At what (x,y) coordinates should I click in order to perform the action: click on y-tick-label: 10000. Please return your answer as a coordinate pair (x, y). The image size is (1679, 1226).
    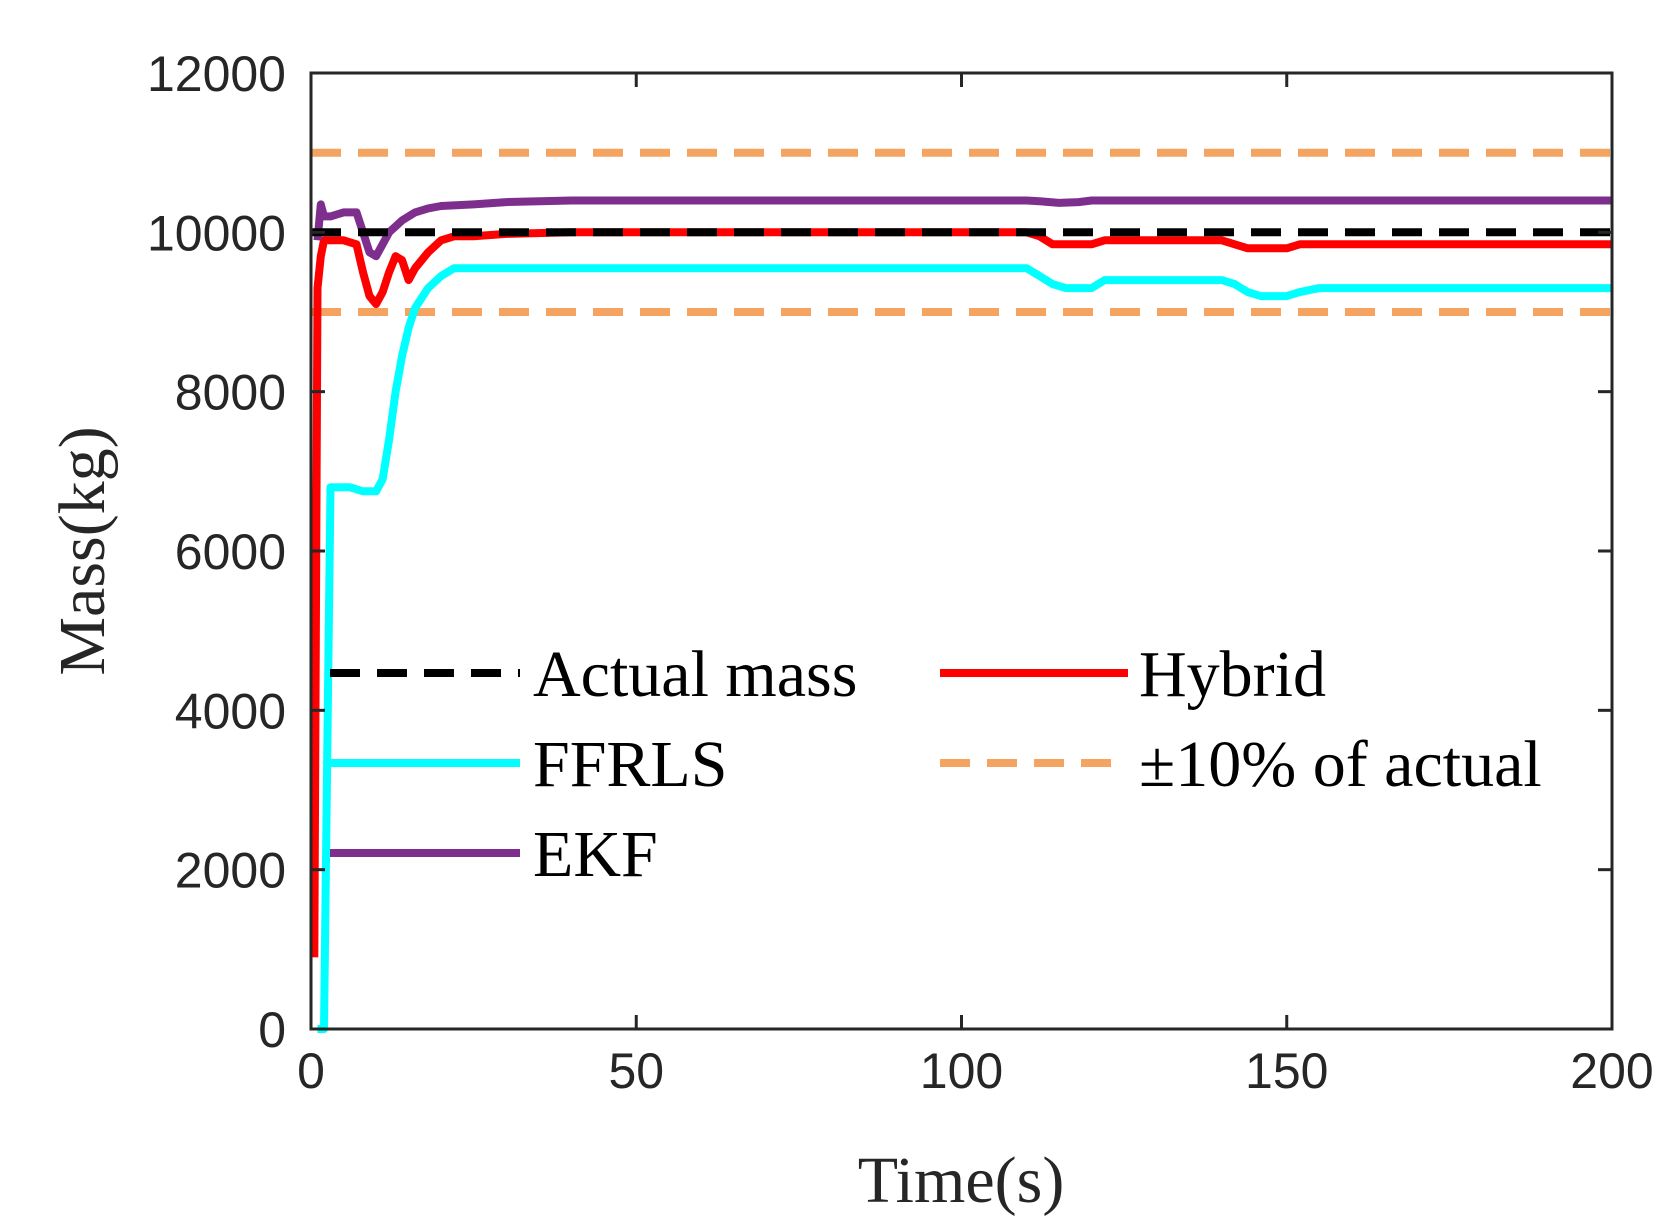
    Looking at the image, I should click on (216, 233).